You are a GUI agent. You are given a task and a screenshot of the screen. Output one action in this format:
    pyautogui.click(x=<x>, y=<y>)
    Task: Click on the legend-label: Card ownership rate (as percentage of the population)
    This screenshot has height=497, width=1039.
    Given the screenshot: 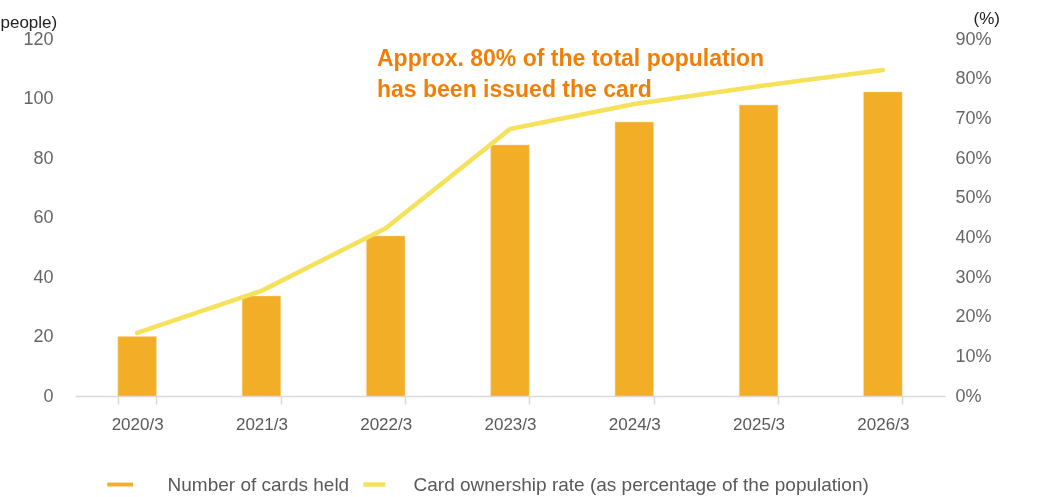 What is the action you would take?
    pyautogui.click(x=641, y=484)
    